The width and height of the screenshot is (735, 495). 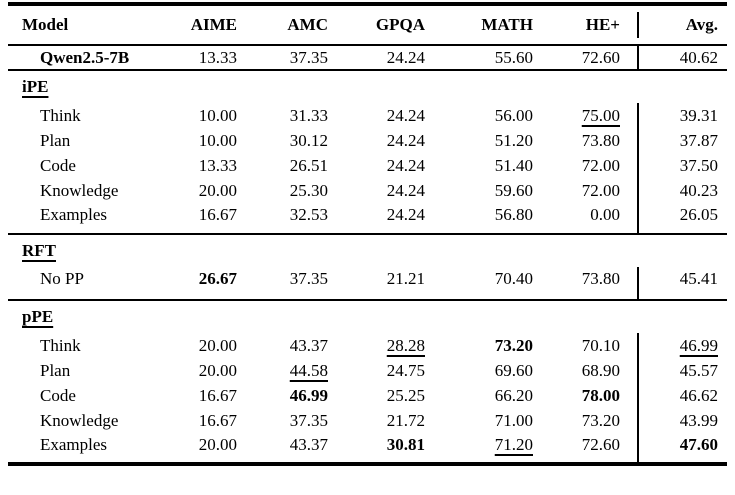 What do you see at coordinates (367, 165) in the screenshot?
I see `table-row: Code 13.33 26.51 24.24 51.40 72.00 37.50` at bounding box center [367, 165].